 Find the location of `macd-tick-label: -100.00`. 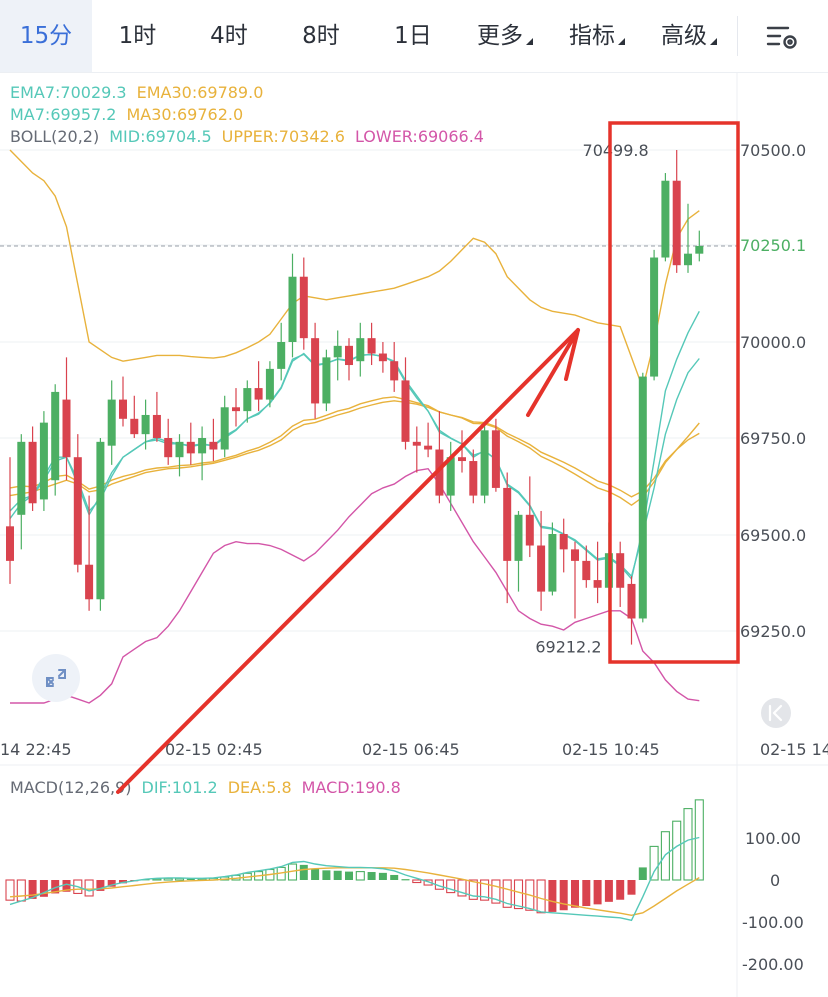

macd-tick-label: -100.00 is located at coordinates (773, 922).